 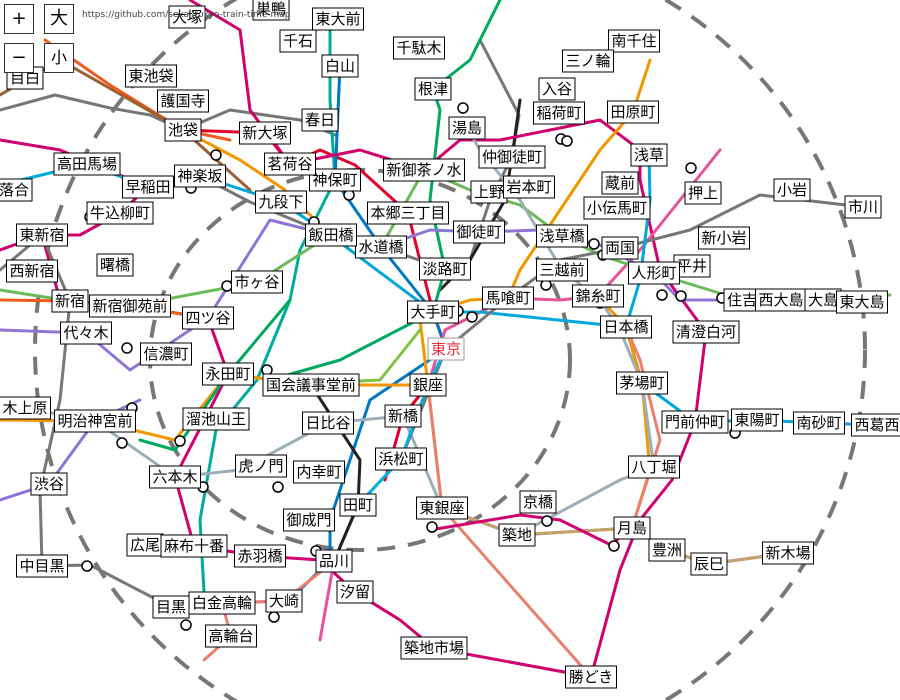 What do you see at coordinates (166, 354) in the screenshot?
I see `station-label: 信濃町` at bounding box center [166, 354].